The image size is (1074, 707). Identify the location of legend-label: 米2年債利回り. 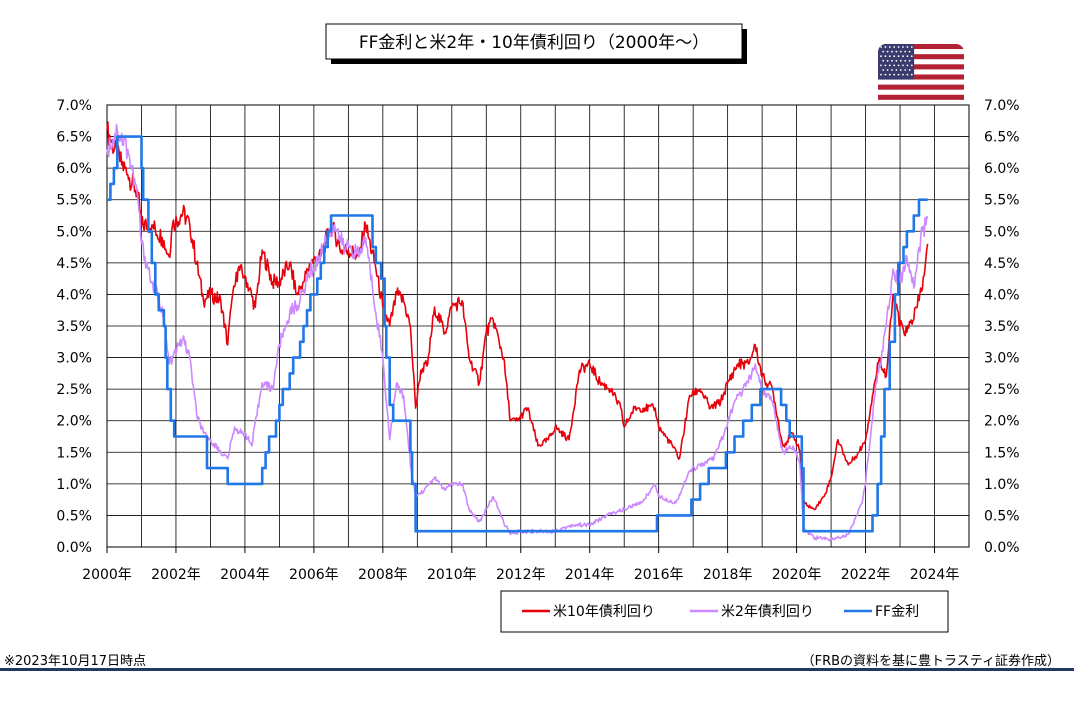
(767, 612).